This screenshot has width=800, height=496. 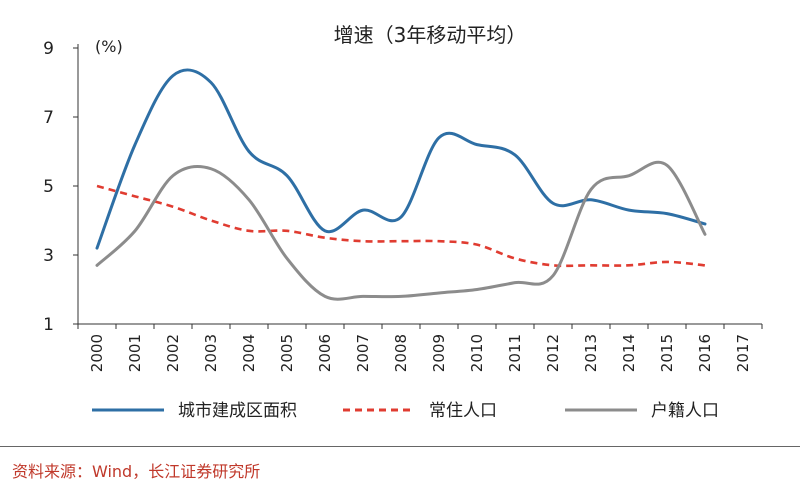 What do you see at coordinates (405, 411) in the screenshot?
I see `legend: 城市建成区面积 常住人口 户籍人口` at bounding box center [405, 411].